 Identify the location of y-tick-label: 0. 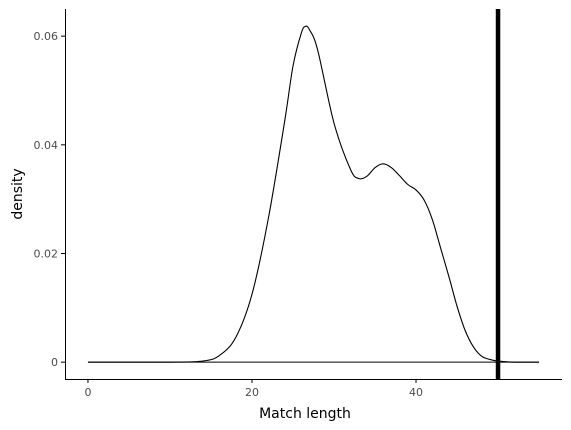
(54, 362).